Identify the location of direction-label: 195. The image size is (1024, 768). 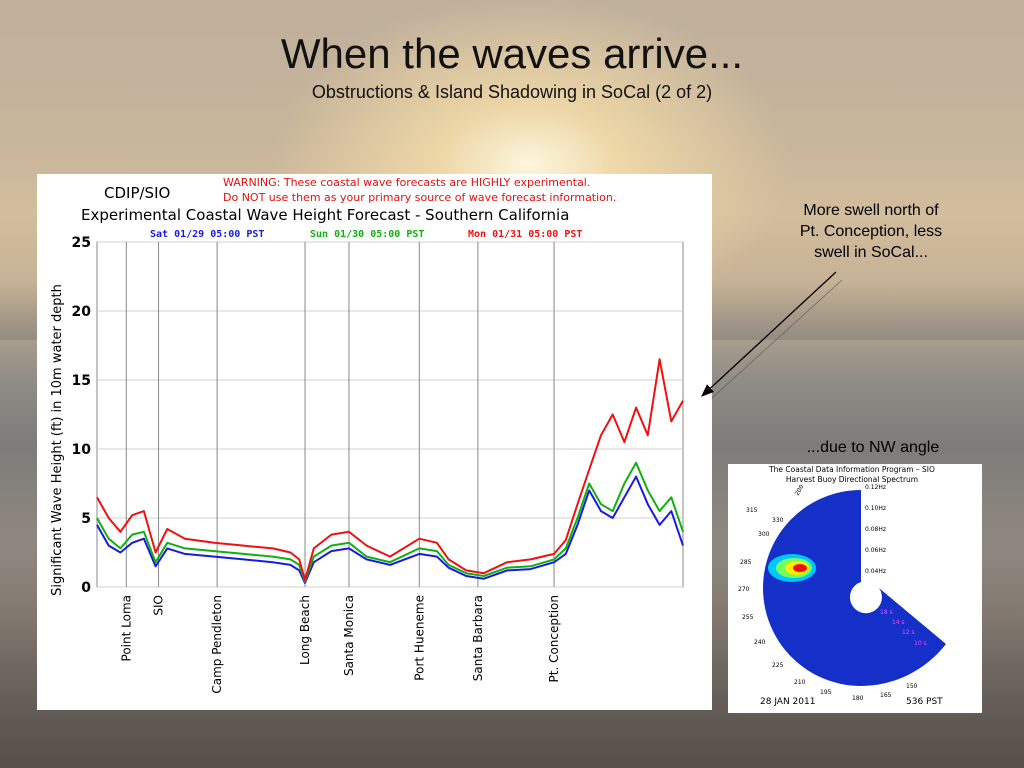
(826, 692).